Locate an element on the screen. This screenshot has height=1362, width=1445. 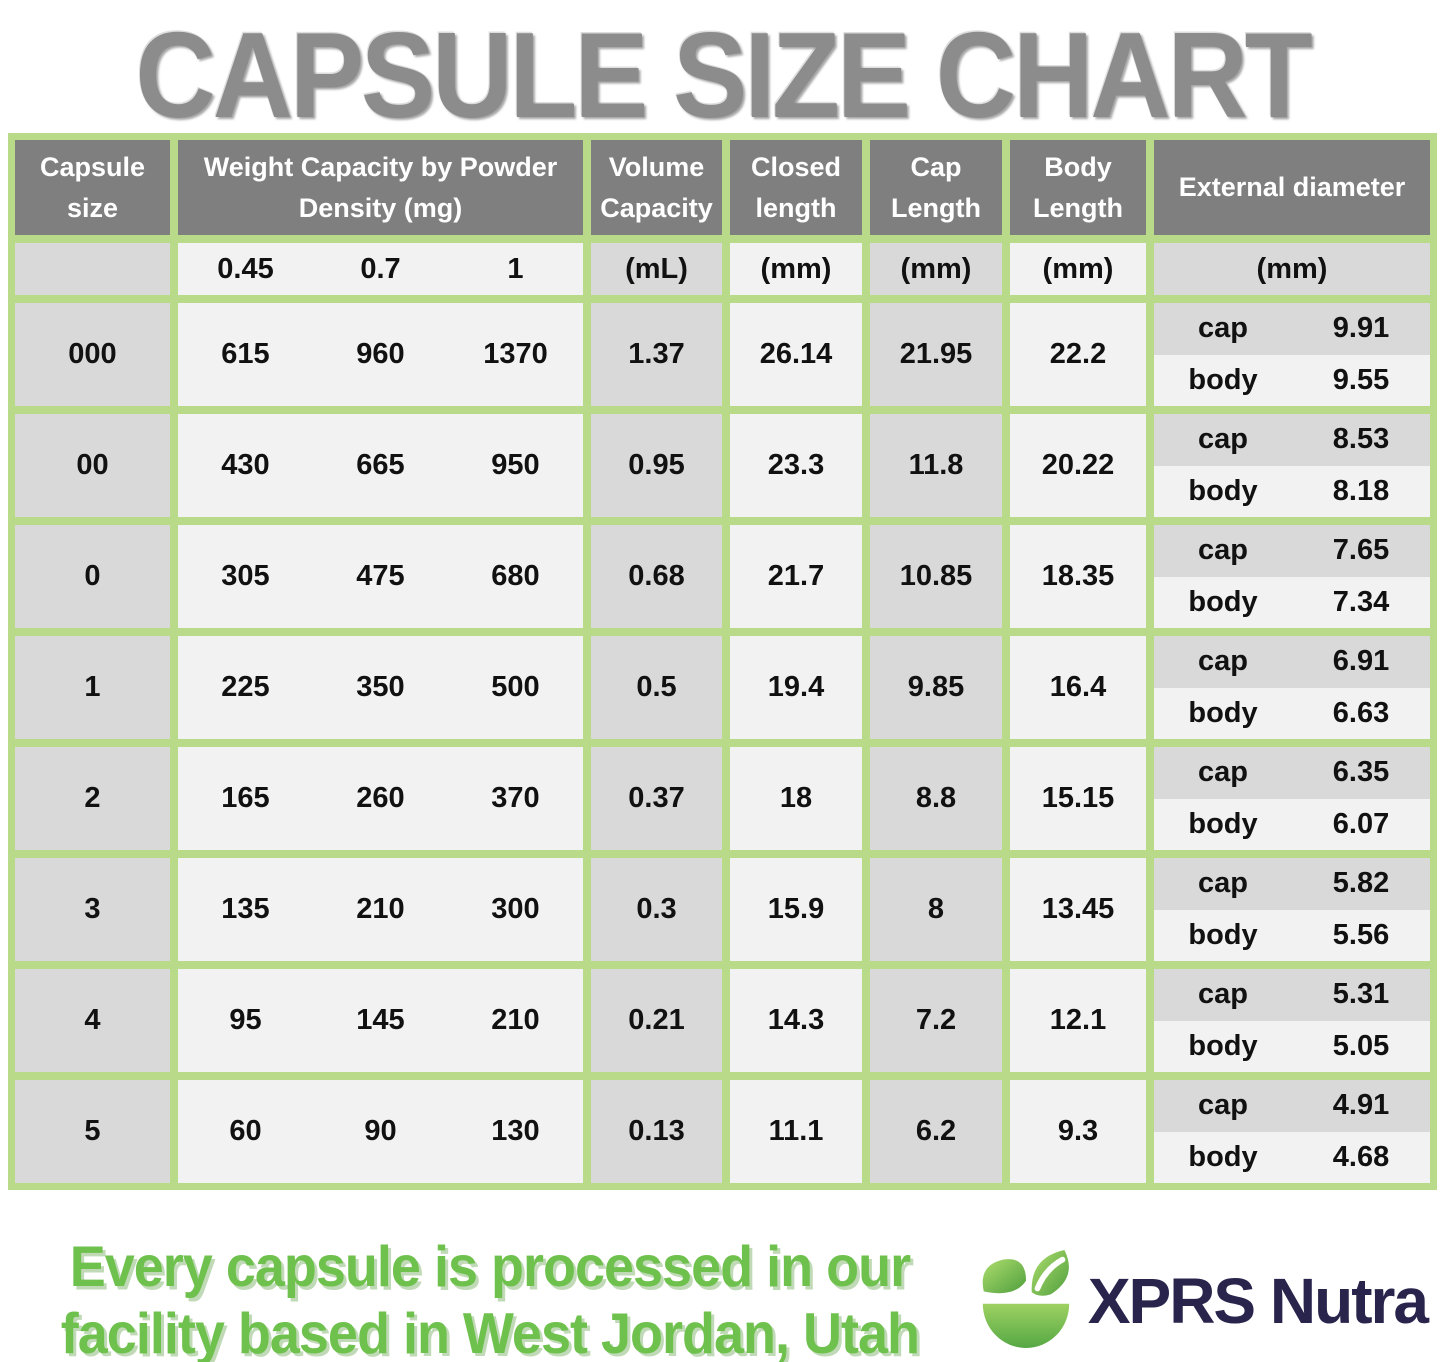
external-body-row: body 5.56 is located at coordinates (1292, 935).